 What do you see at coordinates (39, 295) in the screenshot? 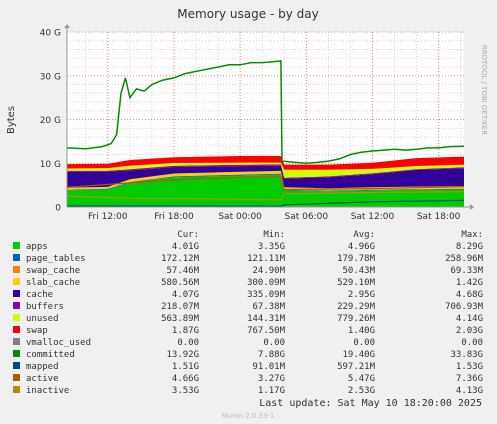
I see `legend-series-name: cache` at bounding box center [39, 295].